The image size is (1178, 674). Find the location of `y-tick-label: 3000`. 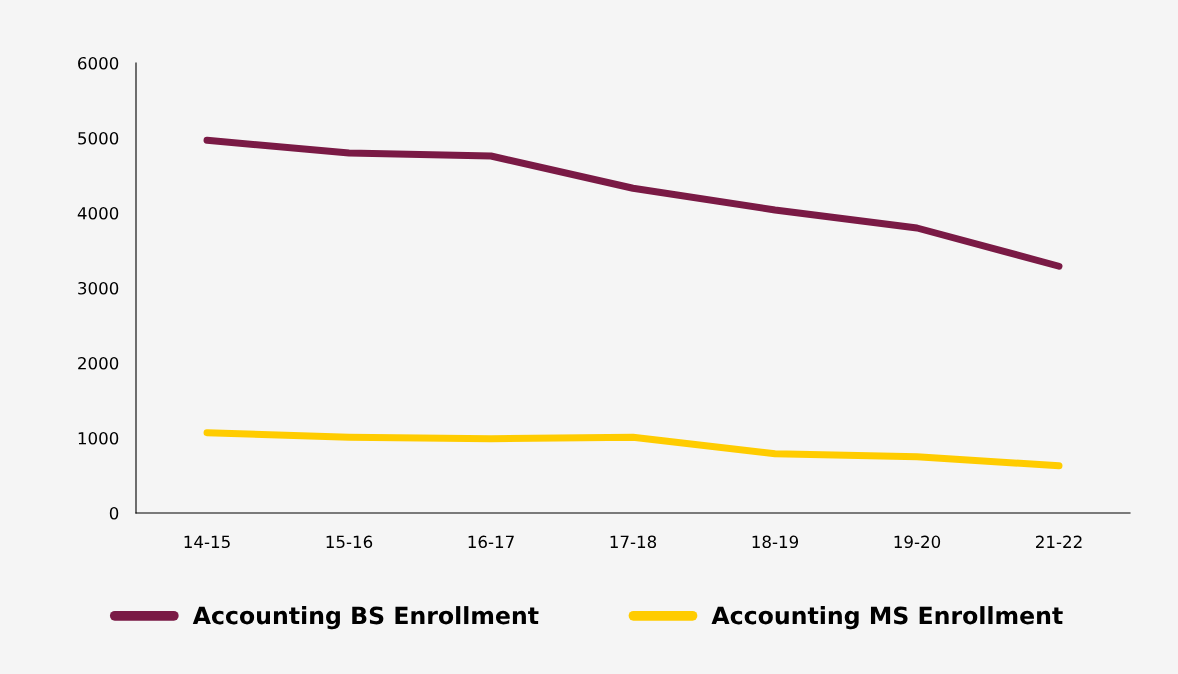

y-tick-label: 3000 is located at coordinates (98, 288).